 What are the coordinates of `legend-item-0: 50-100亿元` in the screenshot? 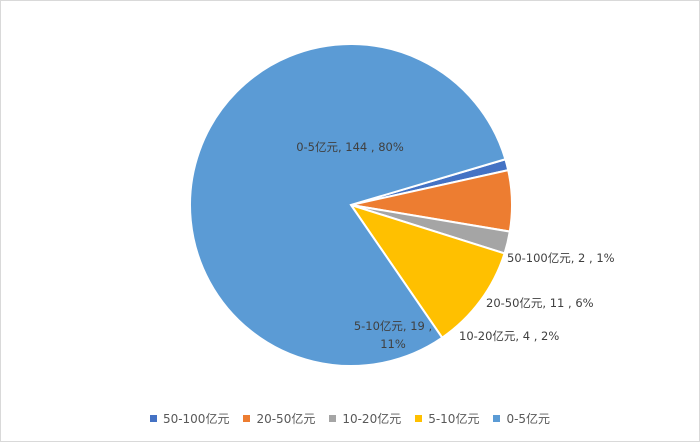 It's located at (189, 418).